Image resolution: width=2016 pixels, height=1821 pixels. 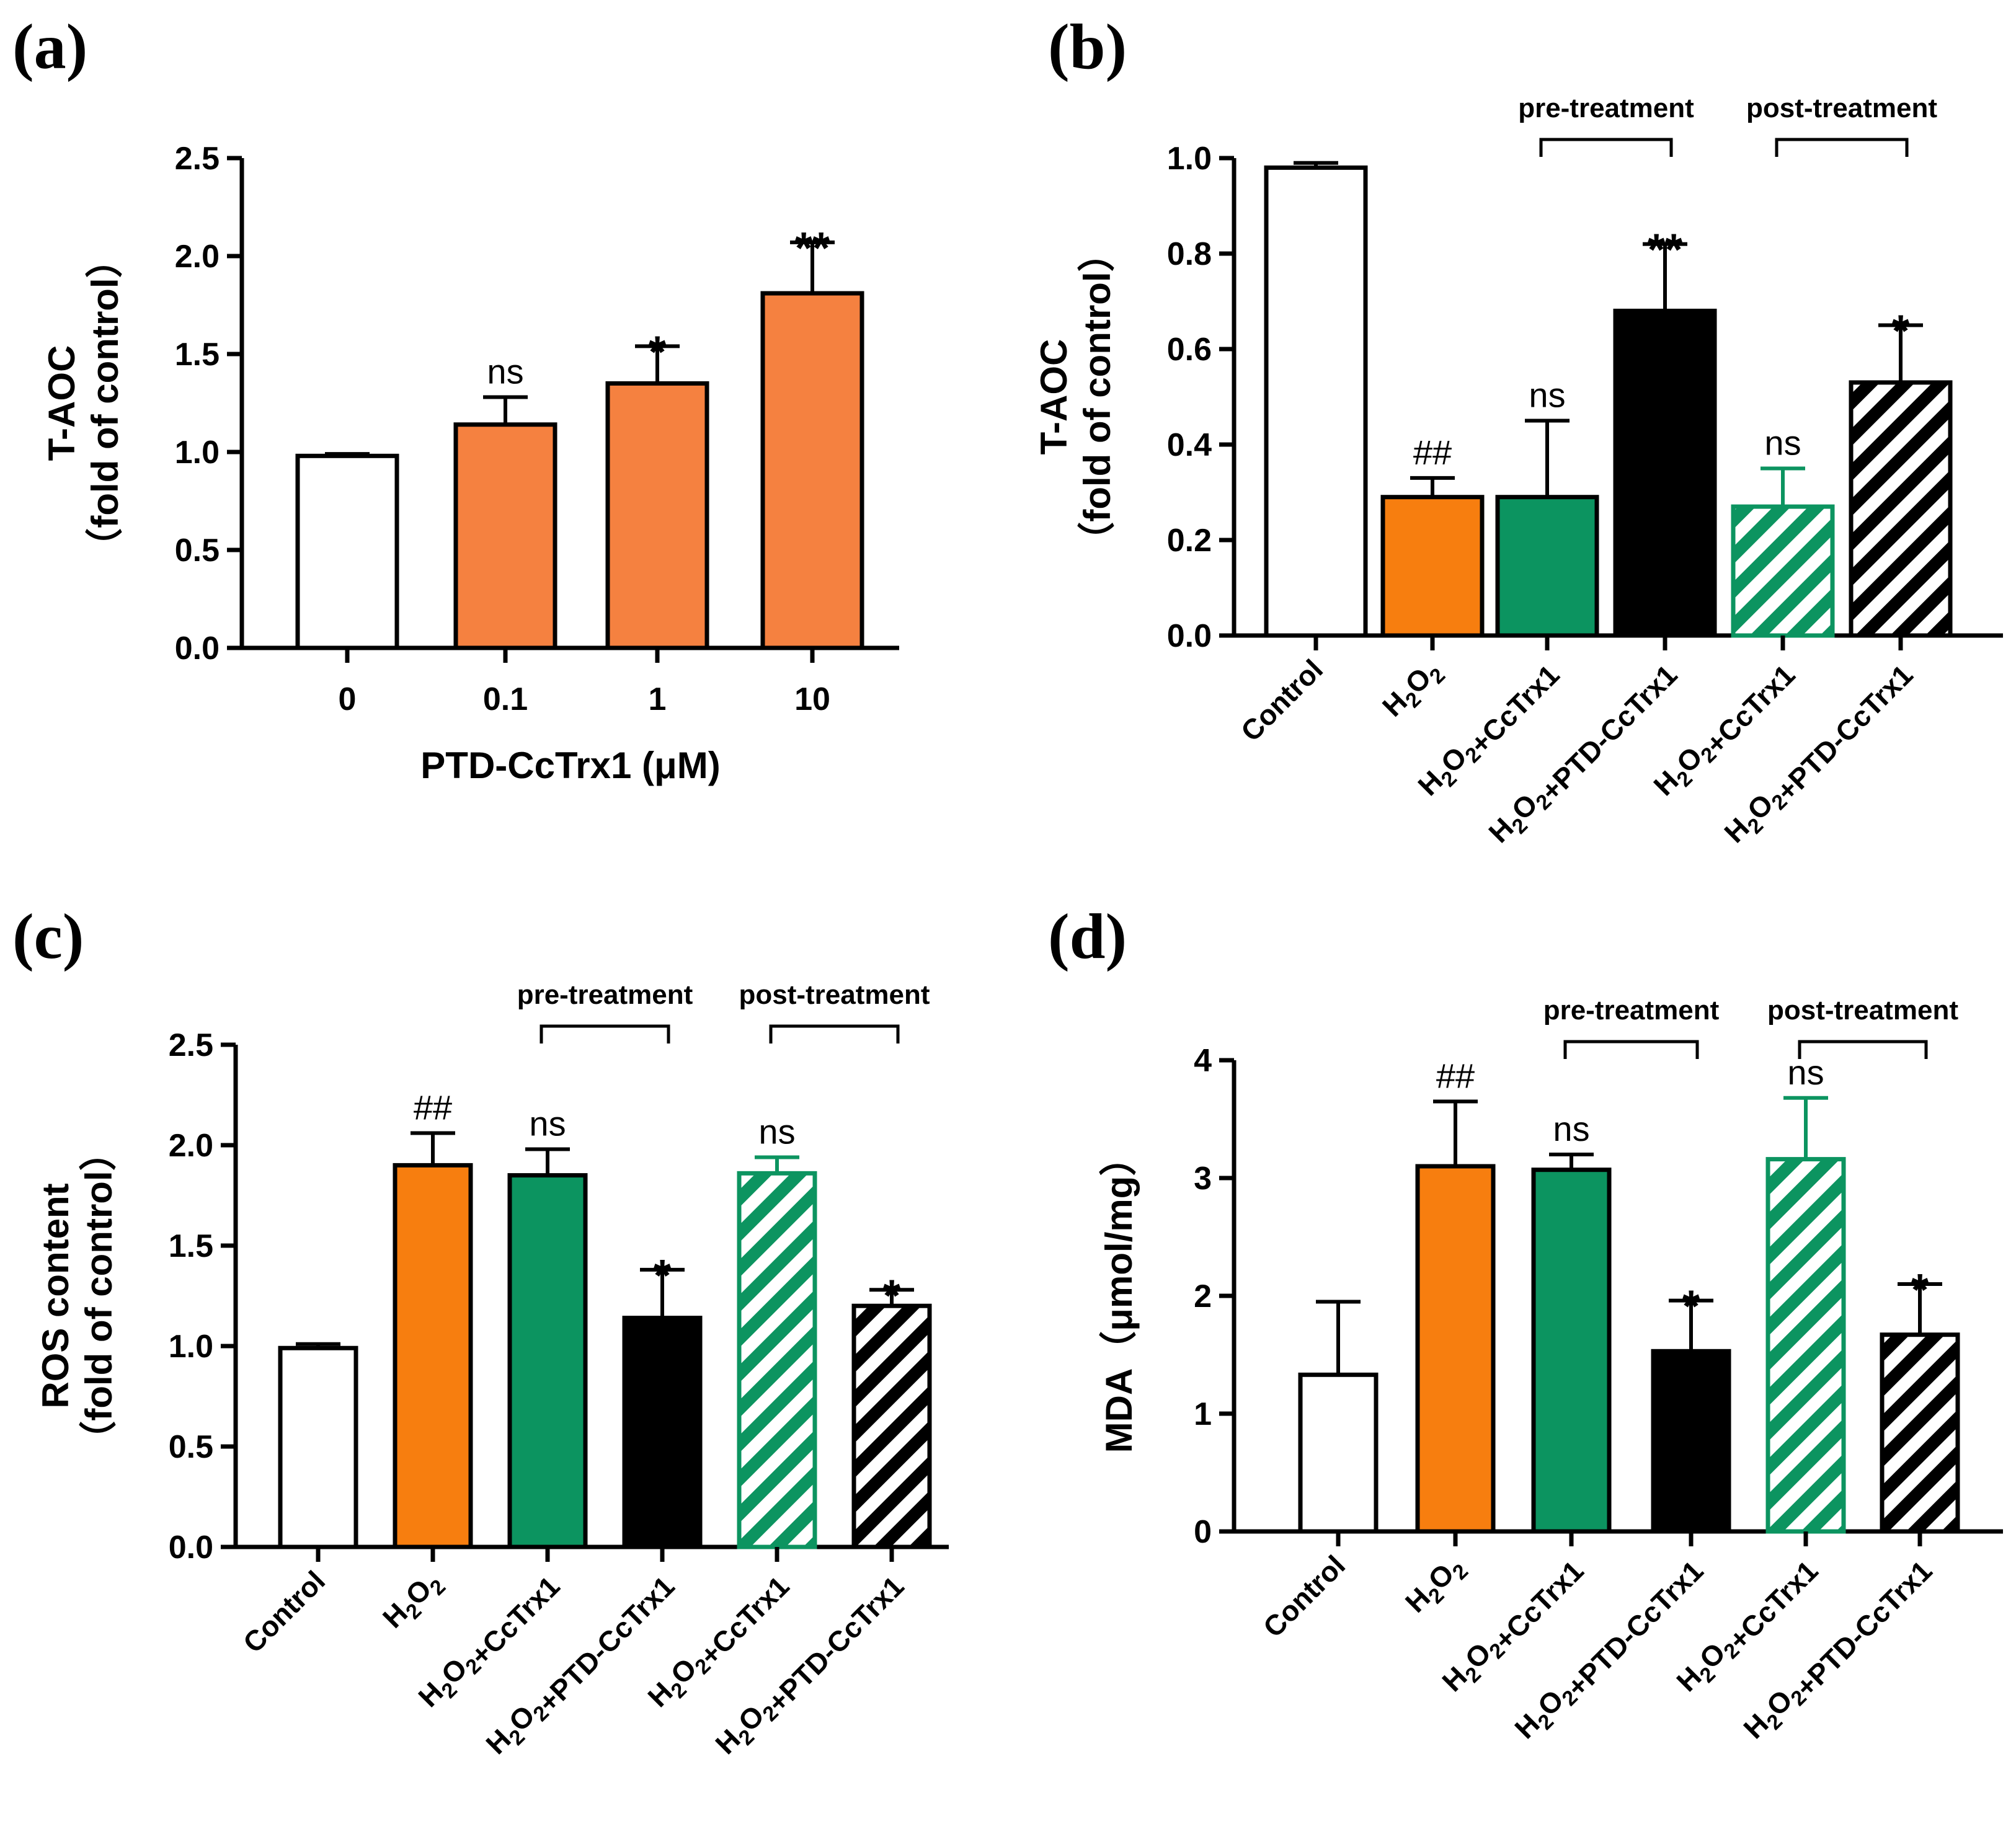 I want to click on x-tick-label: 0.1, so click(x=505, y=699).